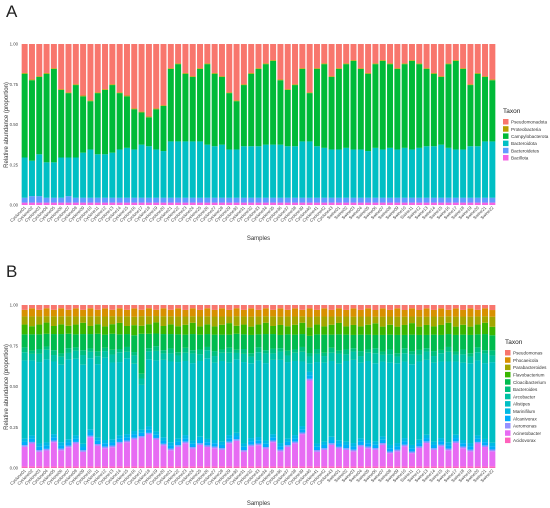  What do you see at coordinates (14, 205) in the screenshot?
I see `y-tick-label-a: 0.00` at bounding box center [14, 205].